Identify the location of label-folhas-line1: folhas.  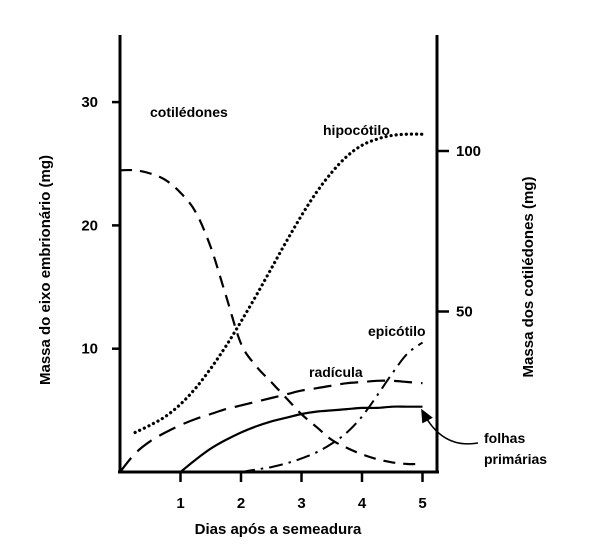
(504, 438).